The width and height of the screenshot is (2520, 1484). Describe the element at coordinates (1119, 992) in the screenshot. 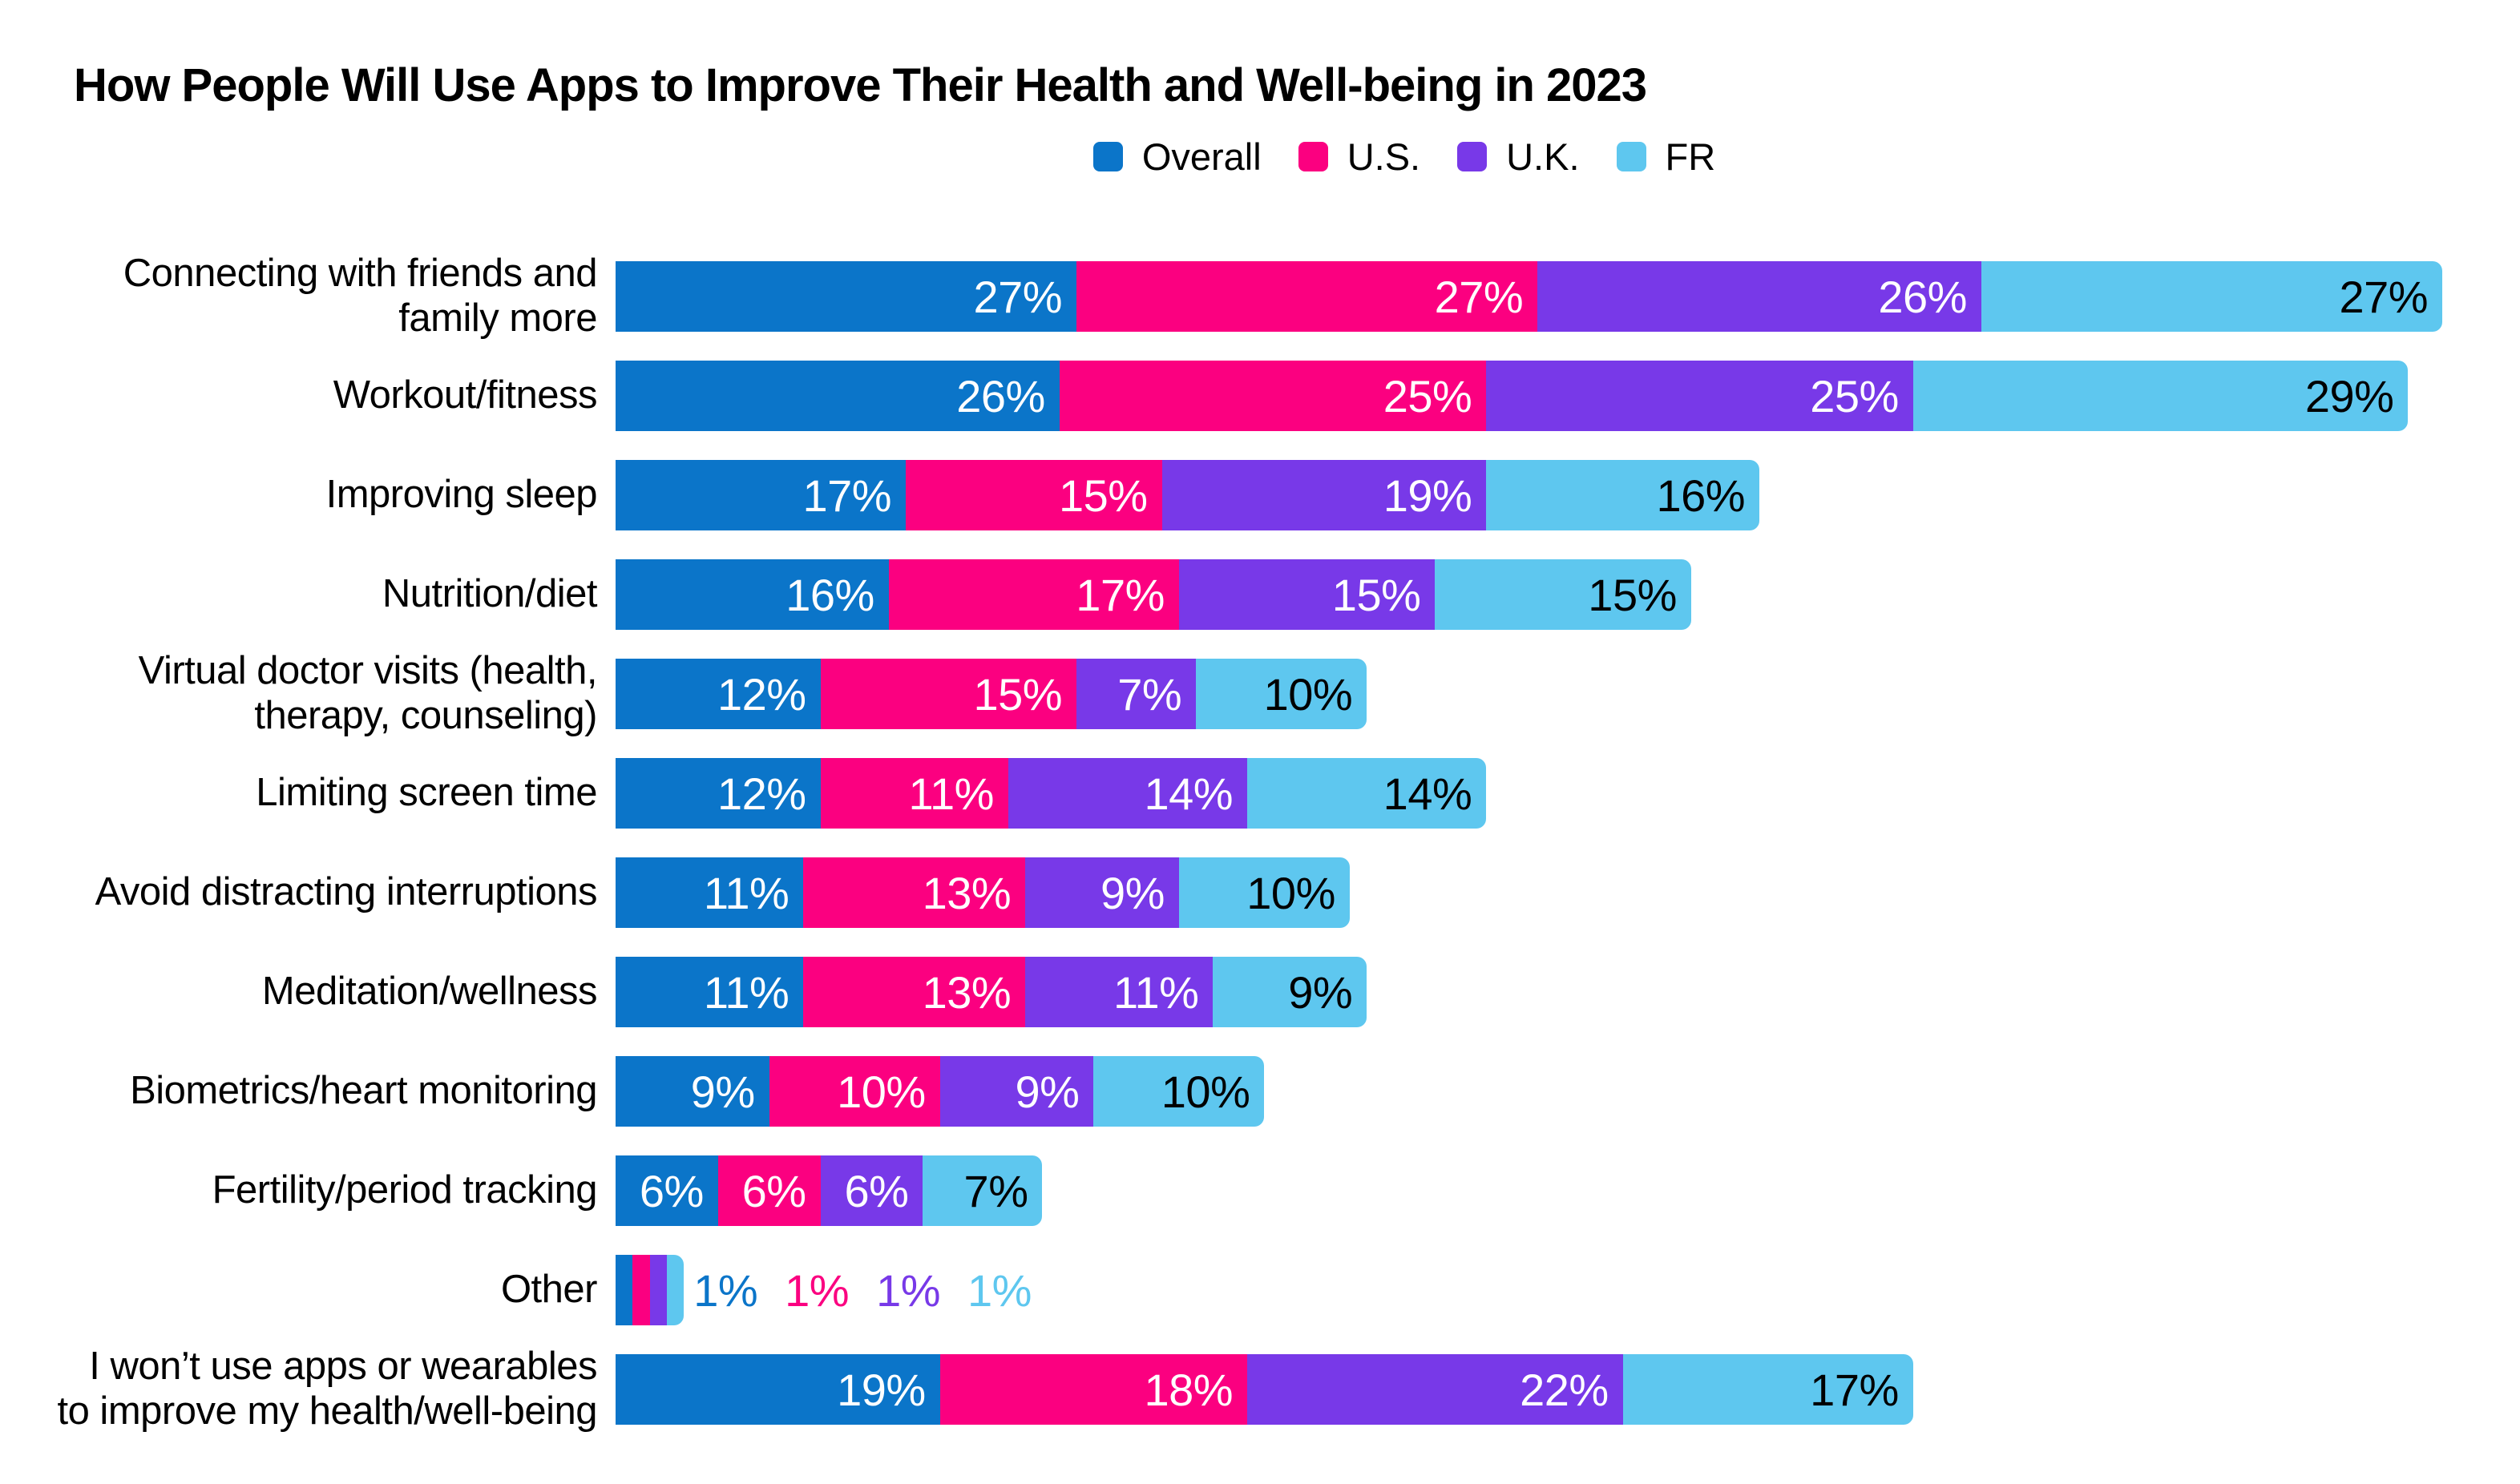

I see `bar-segment-uk: 11%` at that location.